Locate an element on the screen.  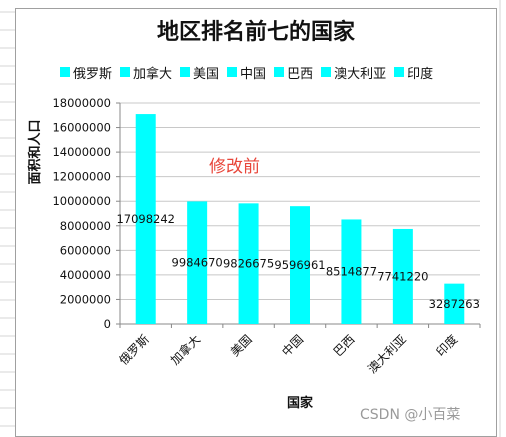
bar-value-label: 7741220 is located at coordinates (402, 276).